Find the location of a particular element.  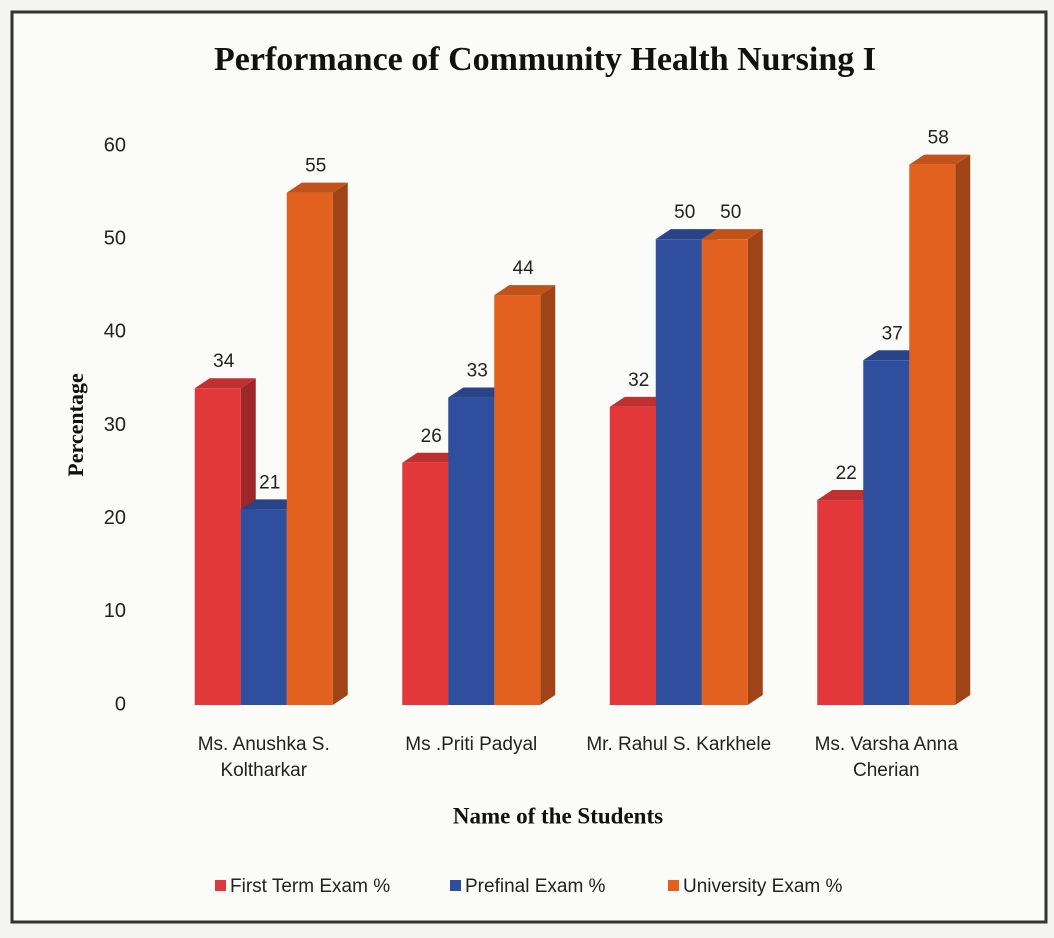

y-tick-label: 30 is located at coordinates (115, 425).